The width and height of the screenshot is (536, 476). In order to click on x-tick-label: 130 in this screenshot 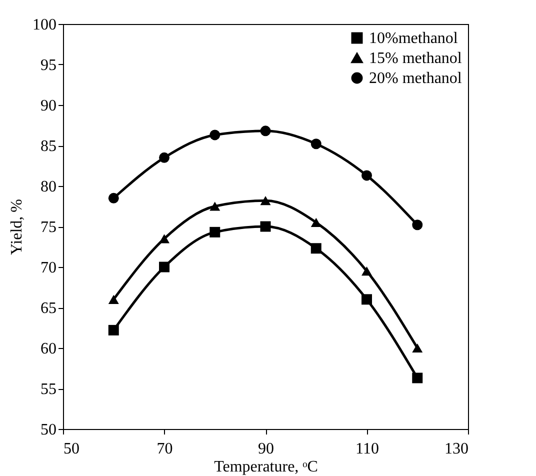, I will do `click(456, 449)`.